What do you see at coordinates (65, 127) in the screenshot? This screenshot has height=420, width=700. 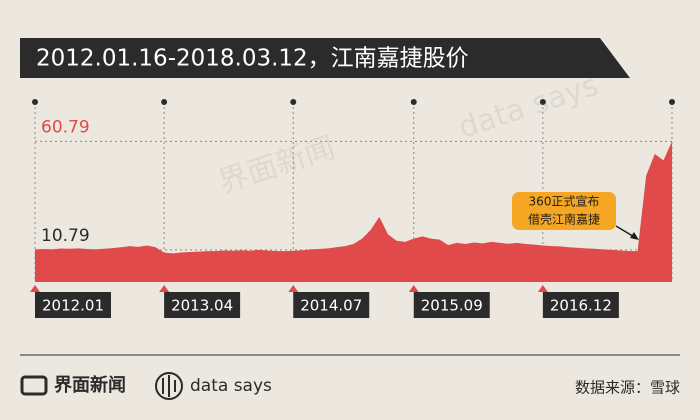 I see `y-tick-label: 60.79` at bounding box center [65, 127].